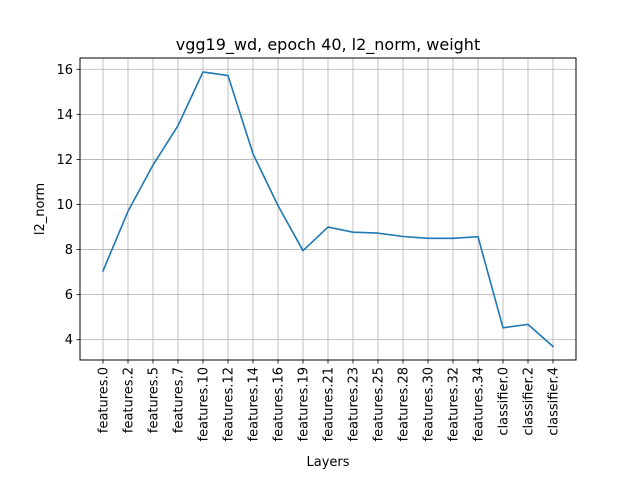  Describe the element at coordinates (64, 70) in the screenshot. I see `y-tick-label: 16` at that location.